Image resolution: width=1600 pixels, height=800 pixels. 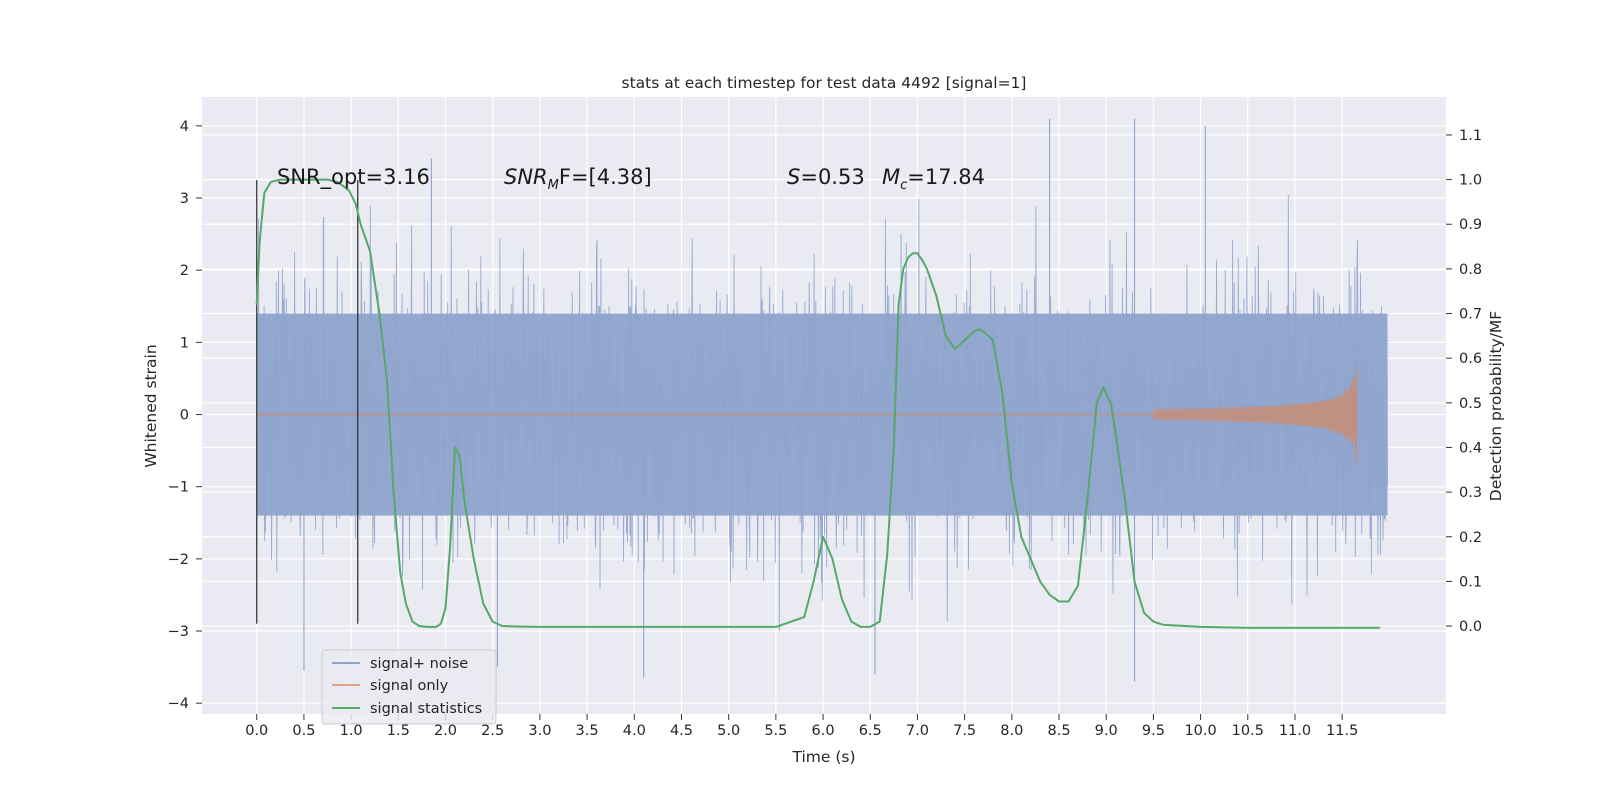 What do you see at coordinates (307, 401) in the screenshot?
I see `vertical-markers` at bounding box center [307, 401].